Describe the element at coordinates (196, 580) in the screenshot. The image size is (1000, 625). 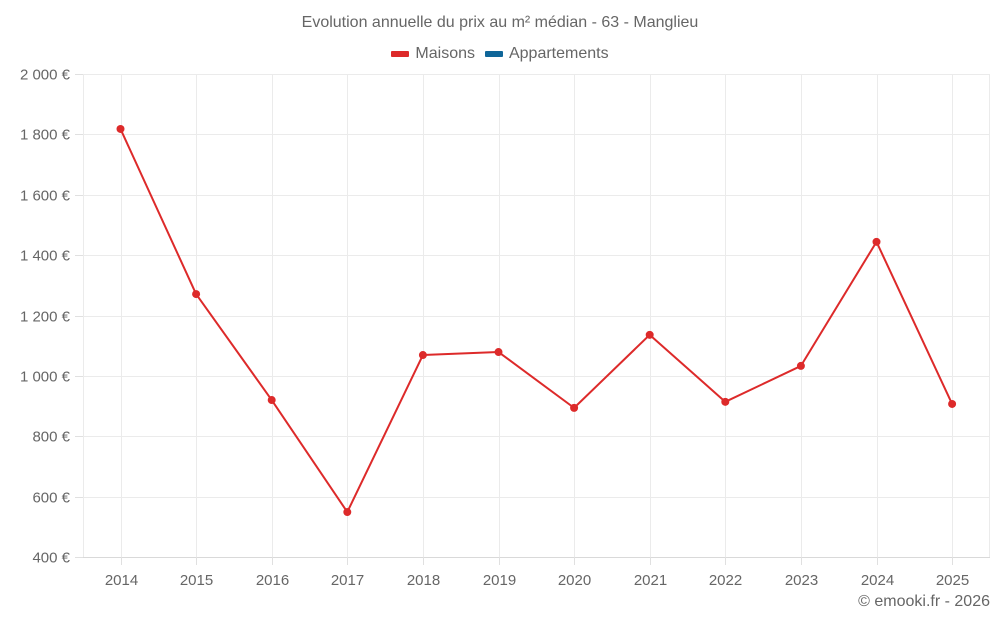
I see `x-tick-label: 2015` at that location.